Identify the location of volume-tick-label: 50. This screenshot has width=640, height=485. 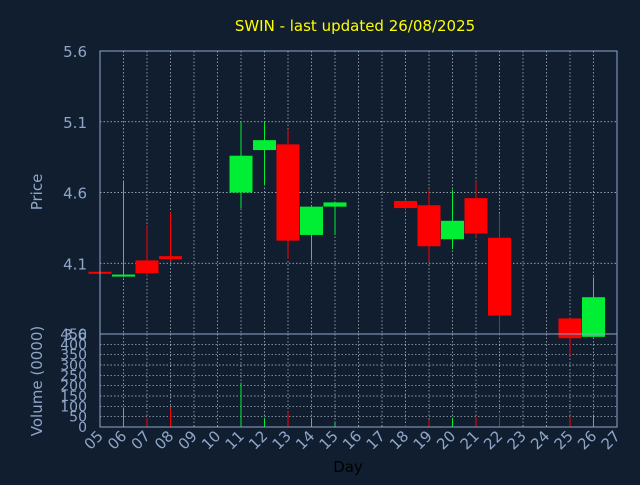
(78, 418).